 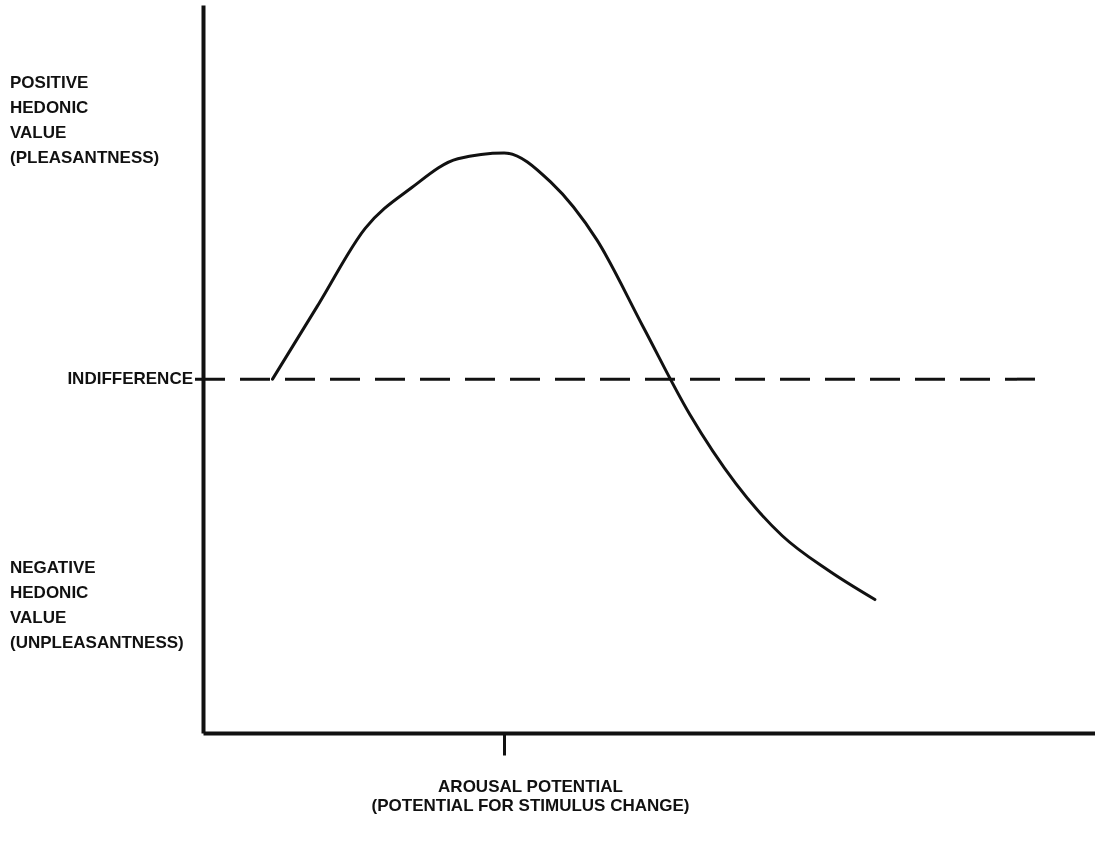 I want to click on x-axis-title: AROUSAL POTENTIAL (POTENTIAL FOR STIMULUS CHANGE), so click(x=530, y=796).